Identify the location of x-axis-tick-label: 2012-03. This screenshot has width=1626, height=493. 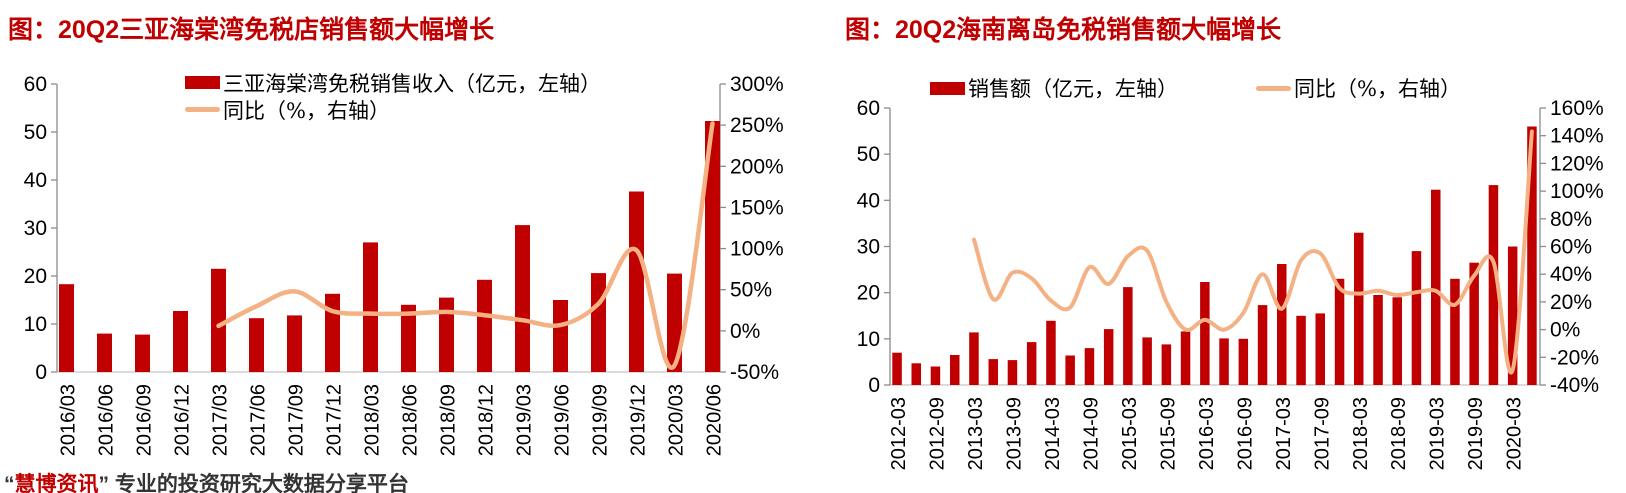
(899, 433).